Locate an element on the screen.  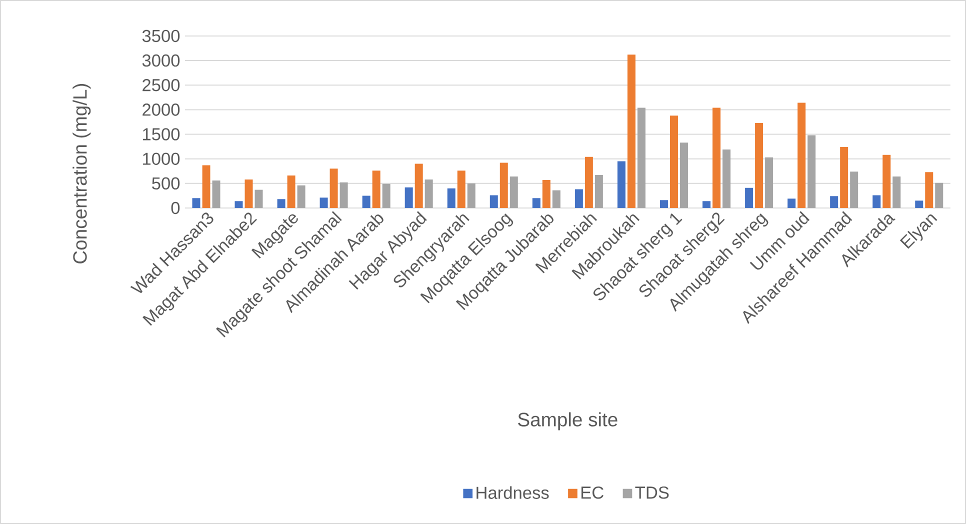
x-axis-title: Sample site is located at coordinates (568, 421).